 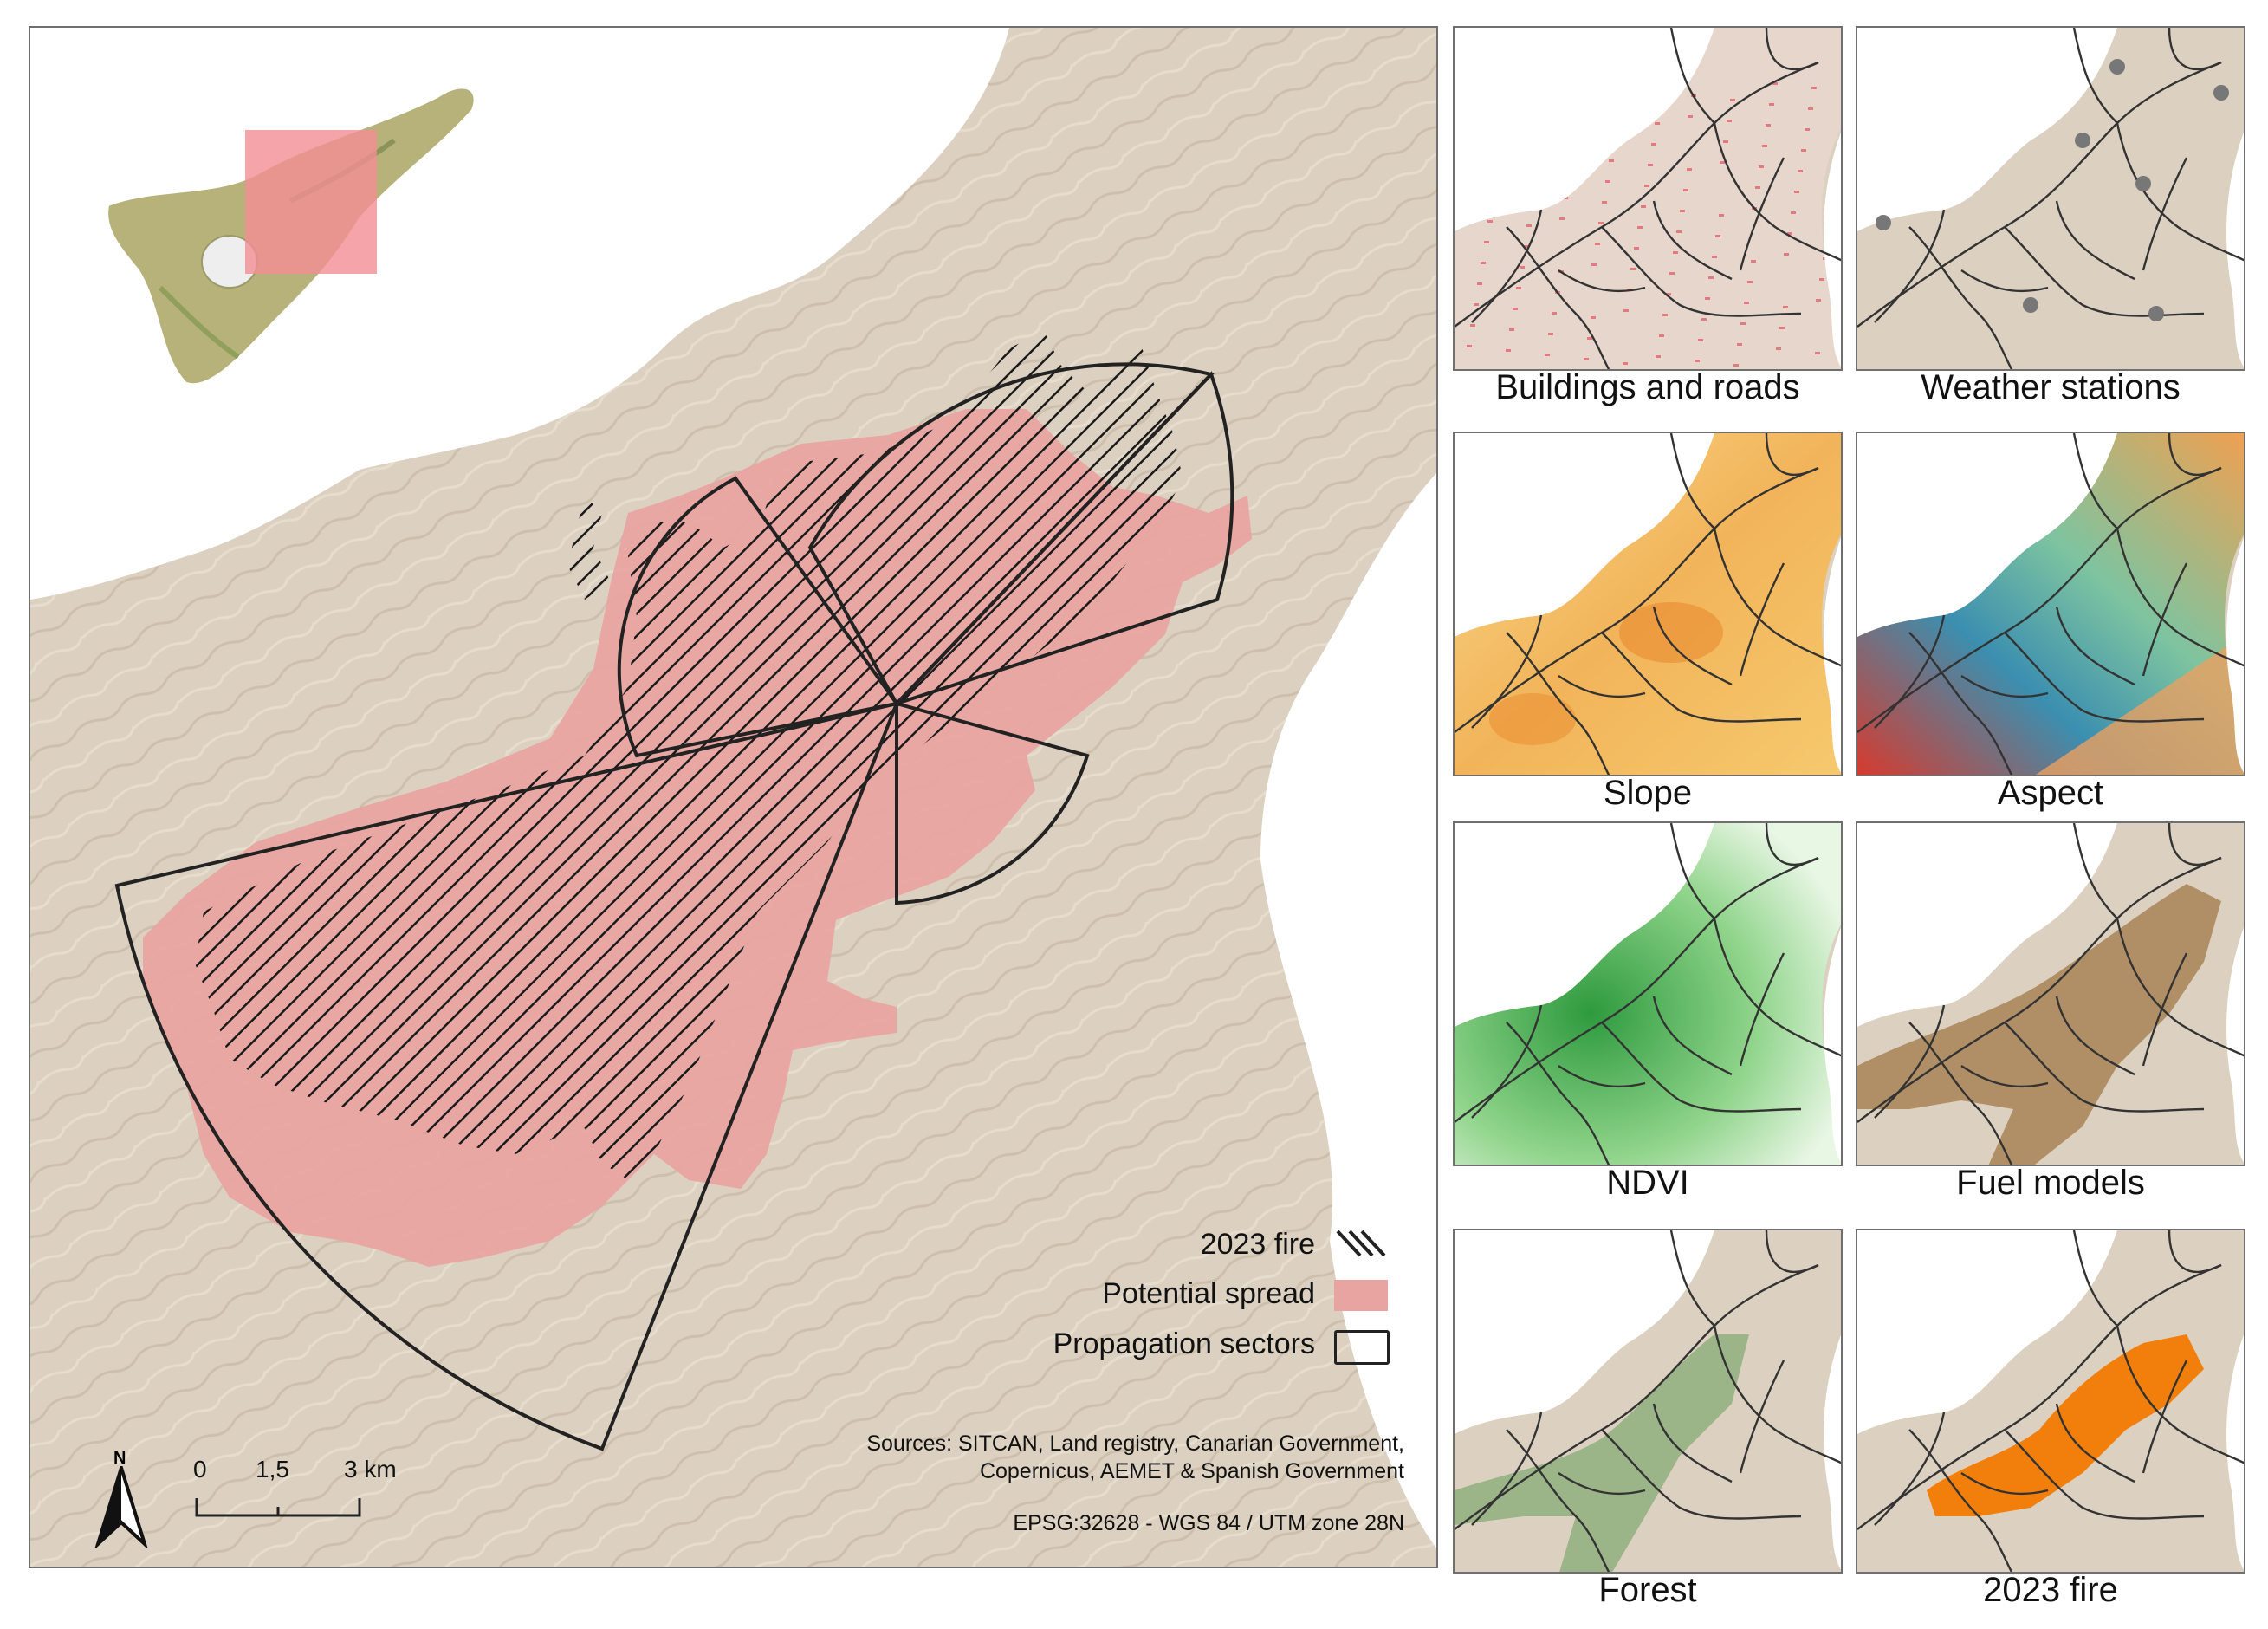 What do you see at coordinates (200, 1469) in the screenshot?
I see `scale-tick-0: 0` at bounding box center [200, 1469].